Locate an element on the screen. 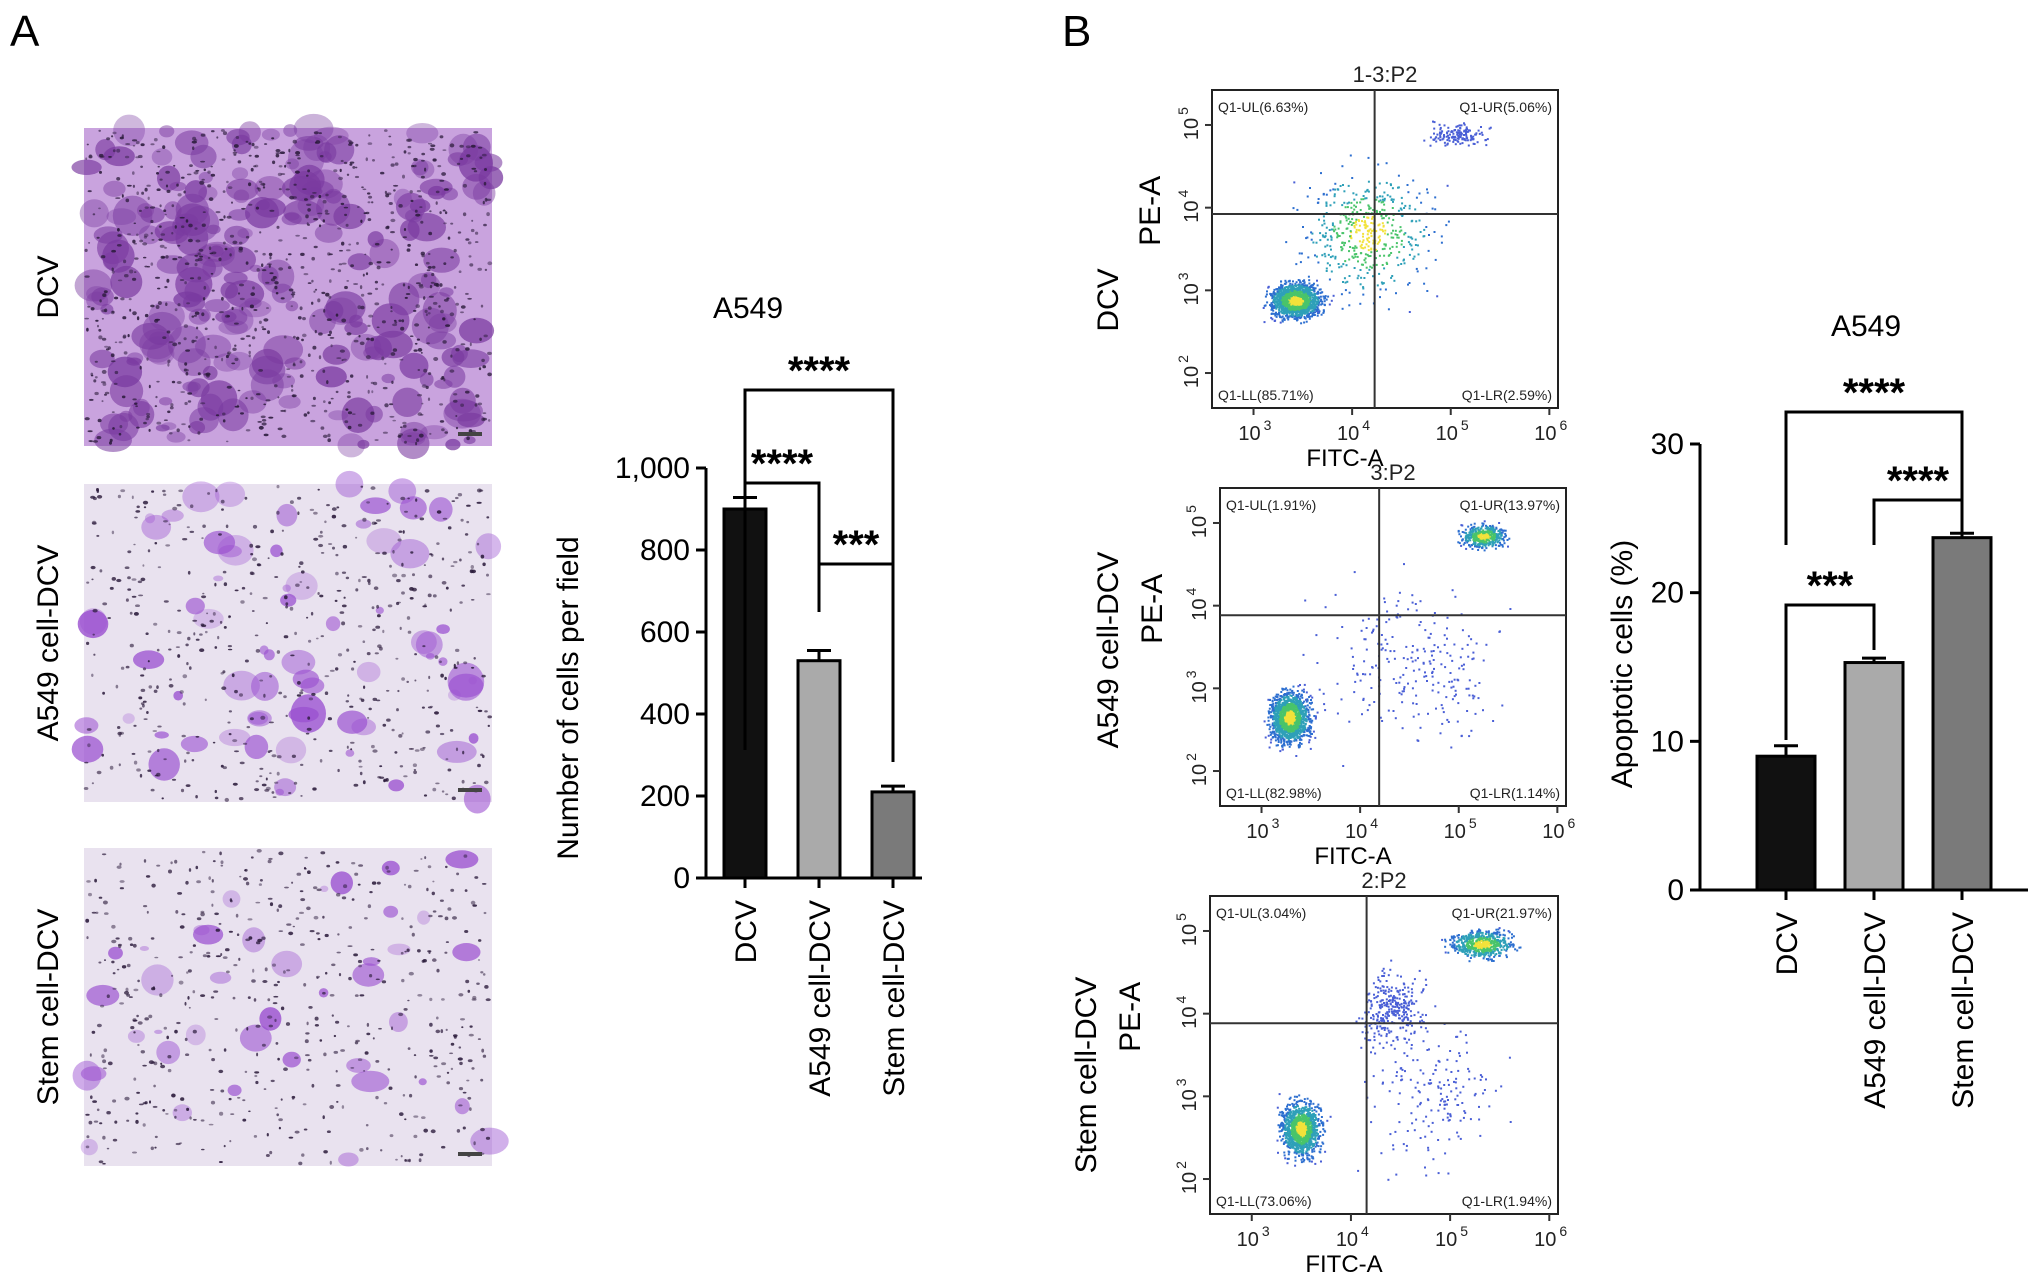  bar-a-y-tick-label: 400 is located at coordinates (665, 714).